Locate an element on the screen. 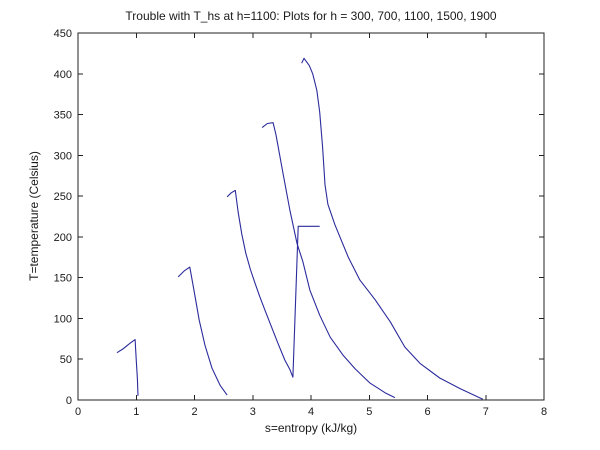  x-tick-label: 0 is located at coordinates (78, 412).